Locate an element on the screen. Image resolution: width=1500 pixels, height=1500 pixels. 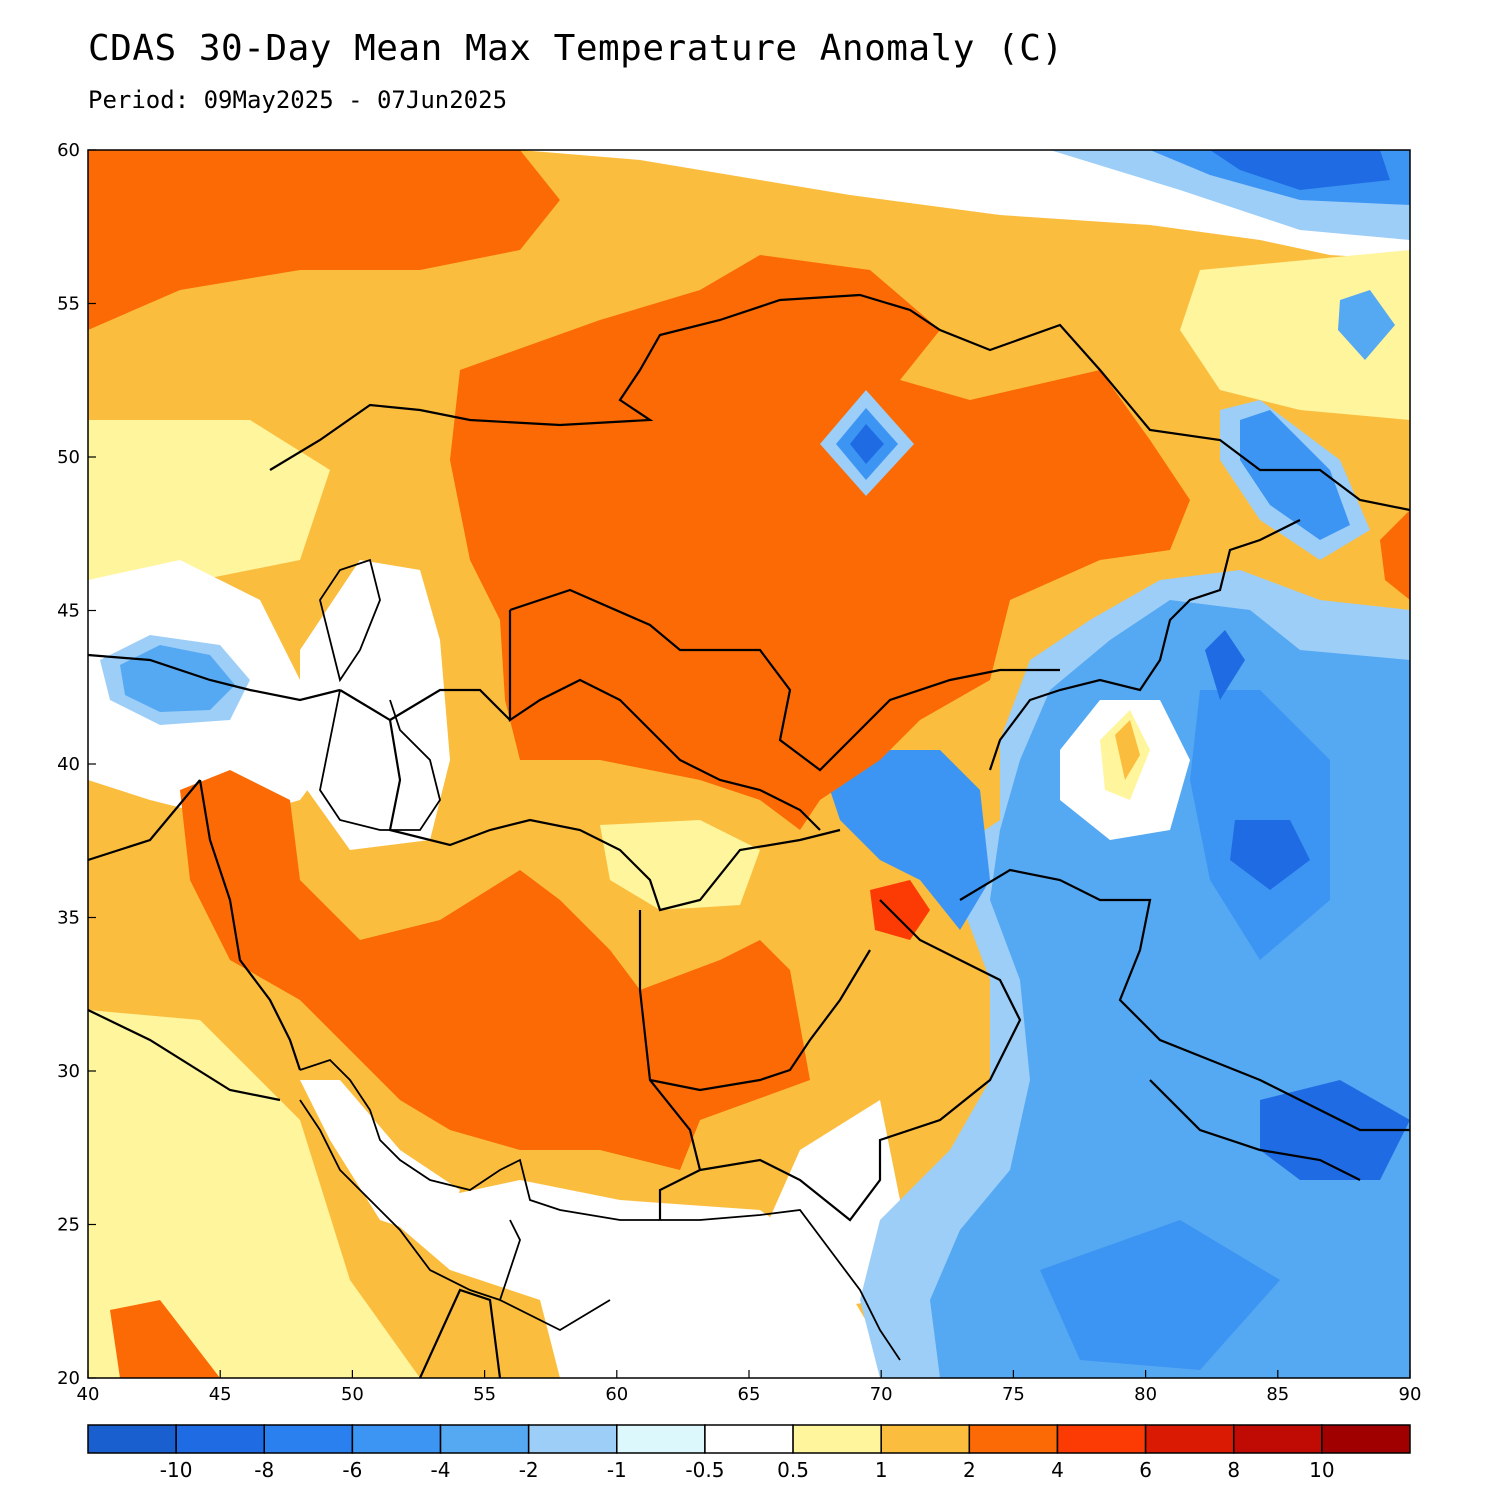
lat-tick-label: 40 is located at coordinates (68, 764).